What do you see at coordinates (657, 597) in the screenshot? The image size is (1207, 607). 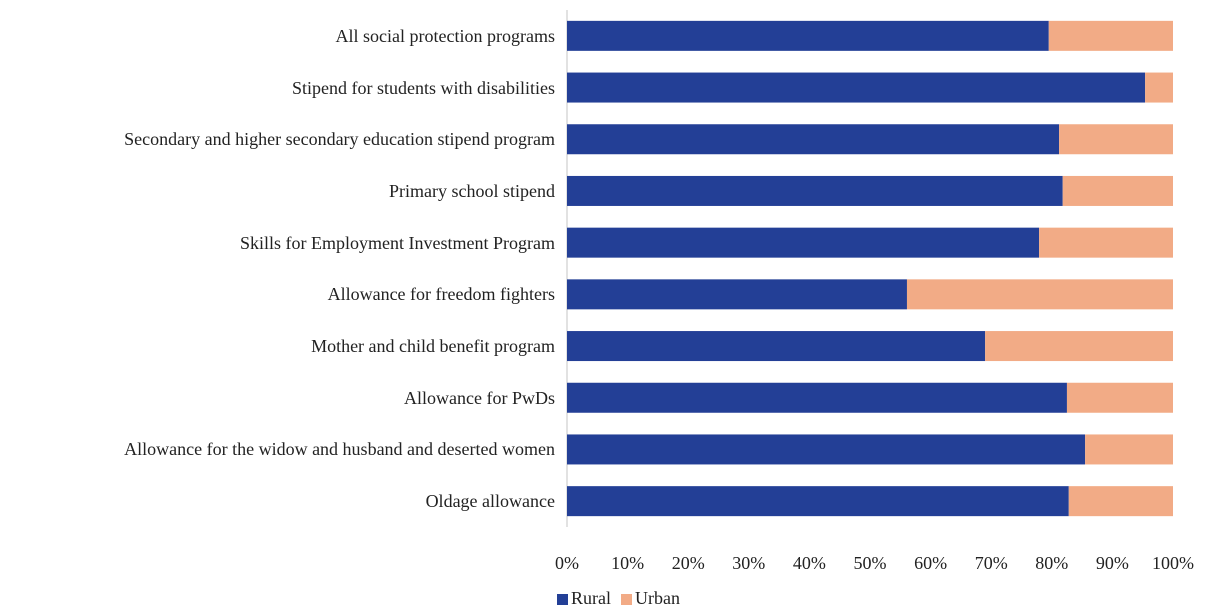 I see `legend-label: Urban` at bounding box center [657, 597].